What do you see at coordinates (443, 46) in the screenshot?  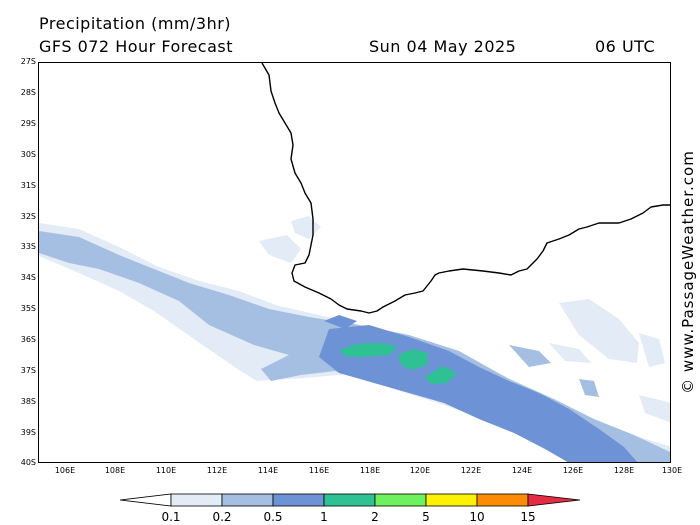 I see `forecast-date: Sun 04 May 2025` at bounding box center [443, 46].